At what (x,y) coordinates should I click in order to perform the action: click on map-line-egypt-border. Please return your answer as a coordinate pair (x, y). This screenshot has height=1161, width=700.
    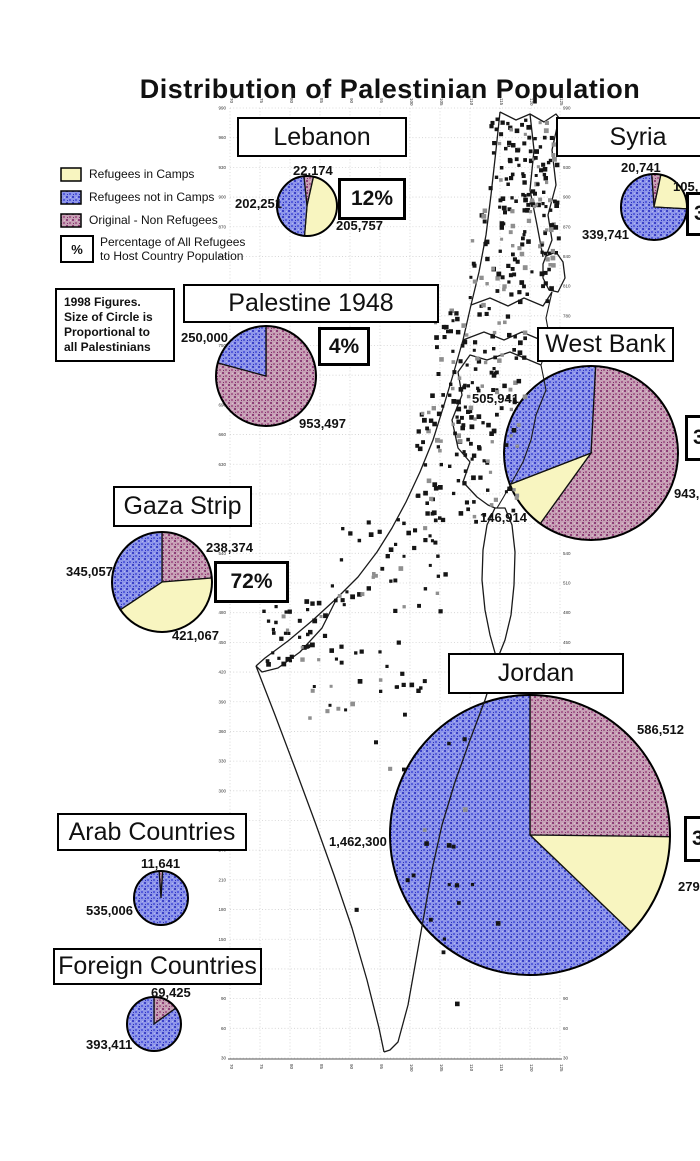
    Looking at the image, I should click on (320, 859).